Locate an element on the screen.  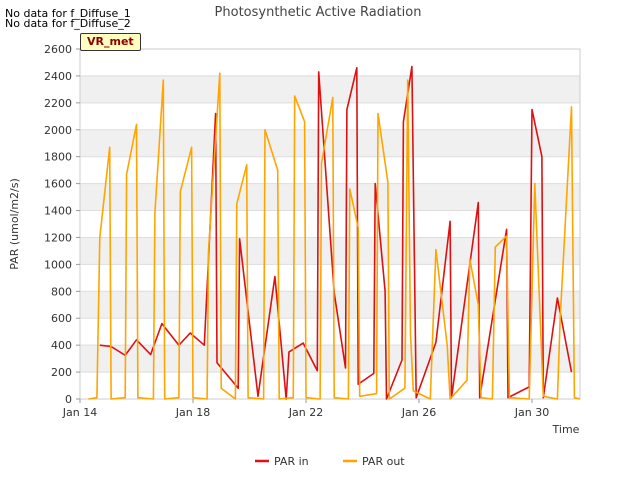
y-tick-label: 800 is located at coordinates (61, 291).